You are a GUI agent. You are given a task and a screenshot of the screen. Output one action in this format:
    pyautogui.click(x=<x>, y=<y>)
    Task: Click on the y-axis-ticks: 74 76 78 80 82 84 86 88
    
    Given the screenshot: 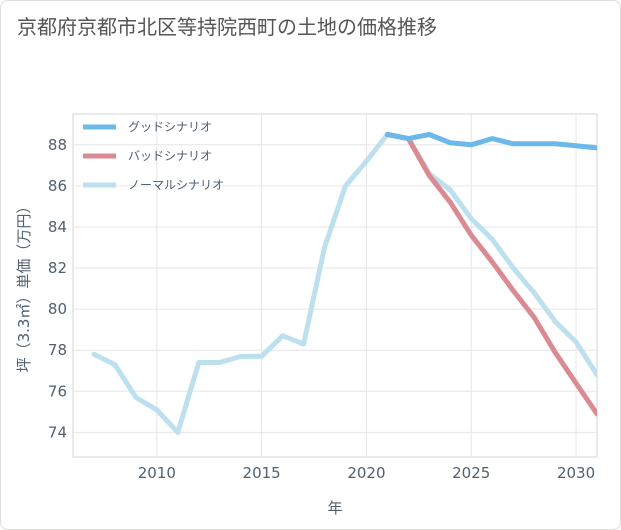 What is the action you would take?
    pyautogui.click(x=57, y=289)
    